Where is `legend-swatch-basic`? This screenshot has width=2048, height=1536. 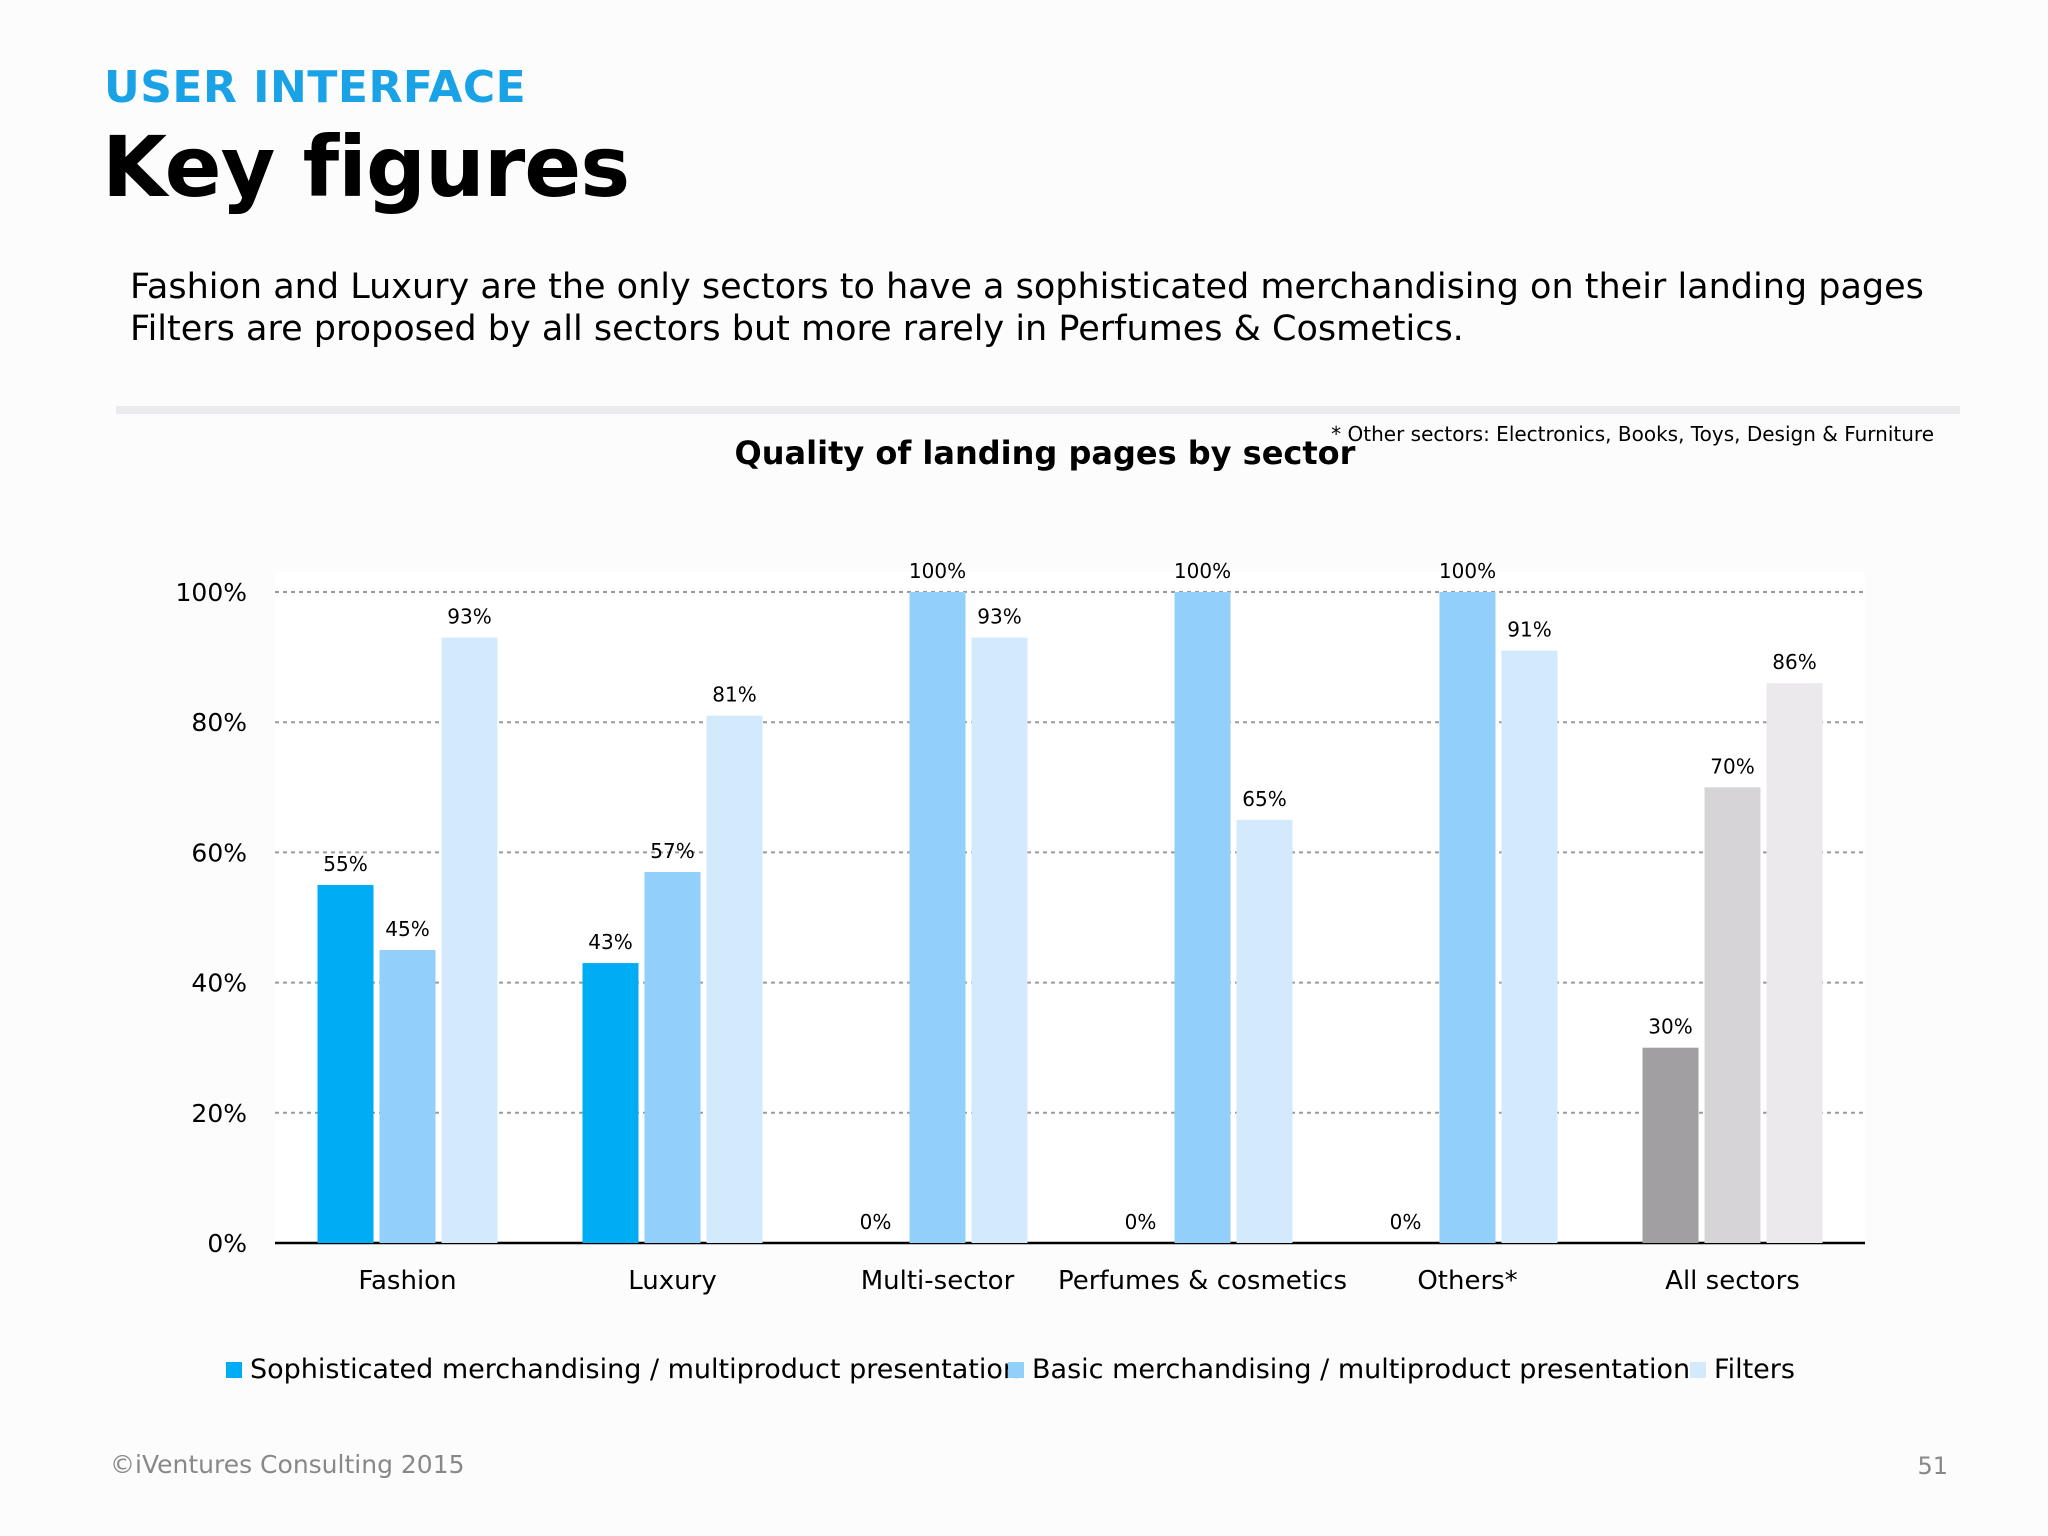
legend-swatch-basic is located at coordinates (1016, 1369).